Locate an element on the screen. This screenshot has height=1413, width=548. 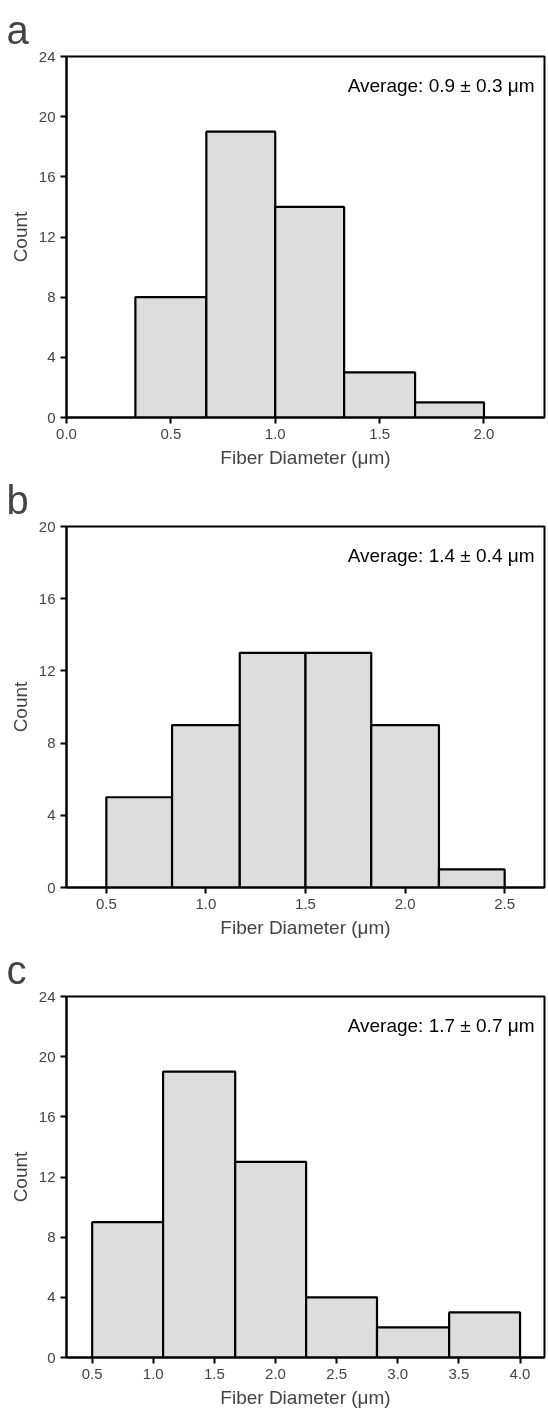
x-tick-label: 3.5 is located at coordinates (459, 1373).